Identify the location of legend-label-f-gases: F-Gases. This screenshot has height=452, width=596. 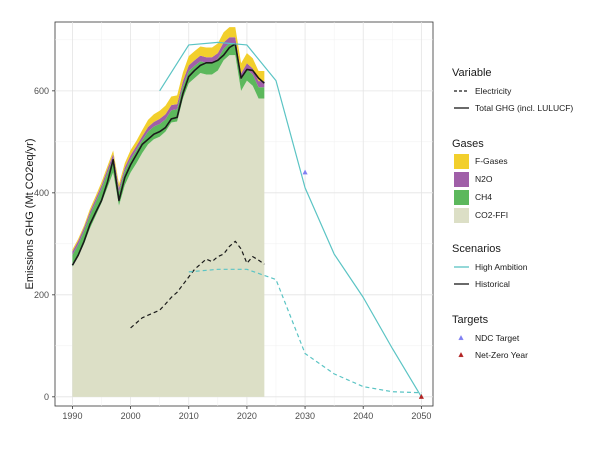
(491, 161).